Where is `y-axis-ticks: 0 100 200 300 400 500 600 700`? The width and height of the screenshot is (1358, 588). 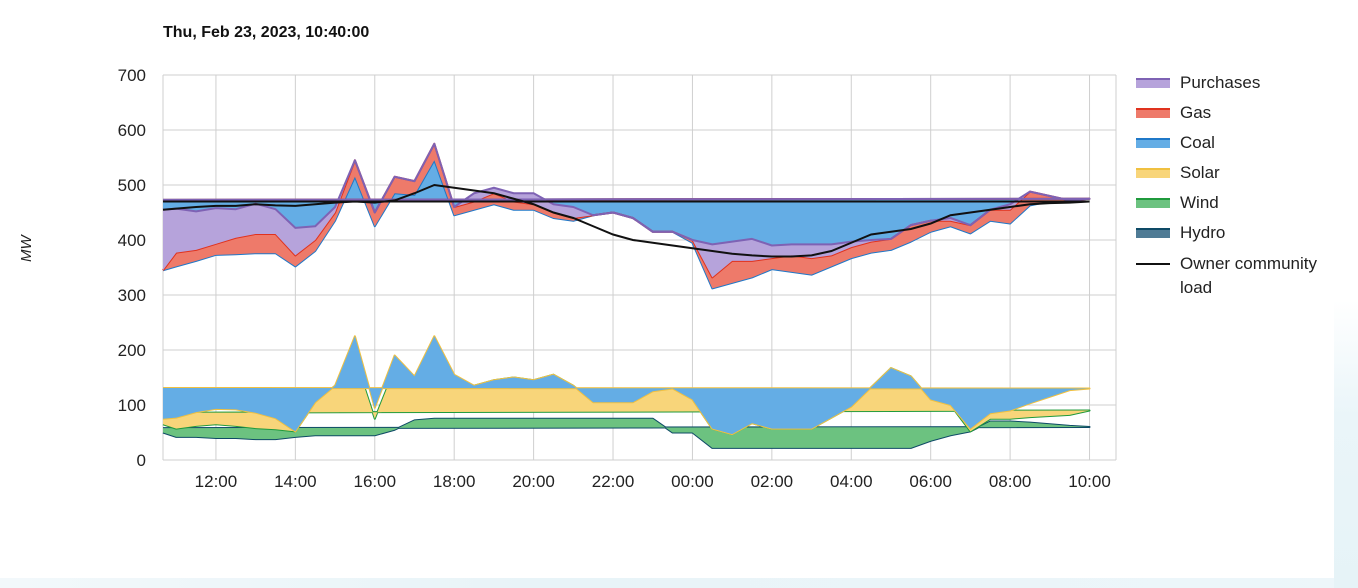
y-axis-ticks: 0 100 200 300 400 500 600 700 is located at coordinates (132, 268).